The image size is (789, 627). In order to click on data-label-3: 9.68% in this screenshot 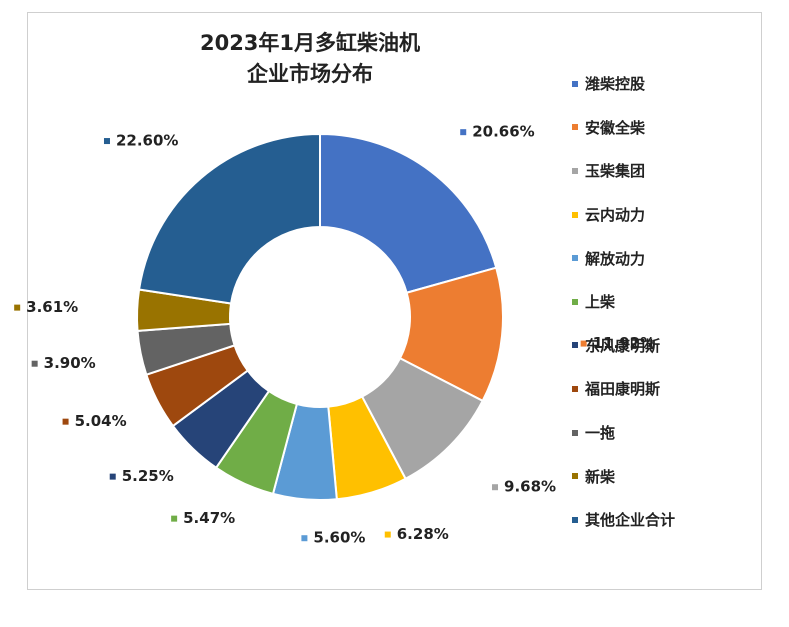, I will do `click(524, 487)`.